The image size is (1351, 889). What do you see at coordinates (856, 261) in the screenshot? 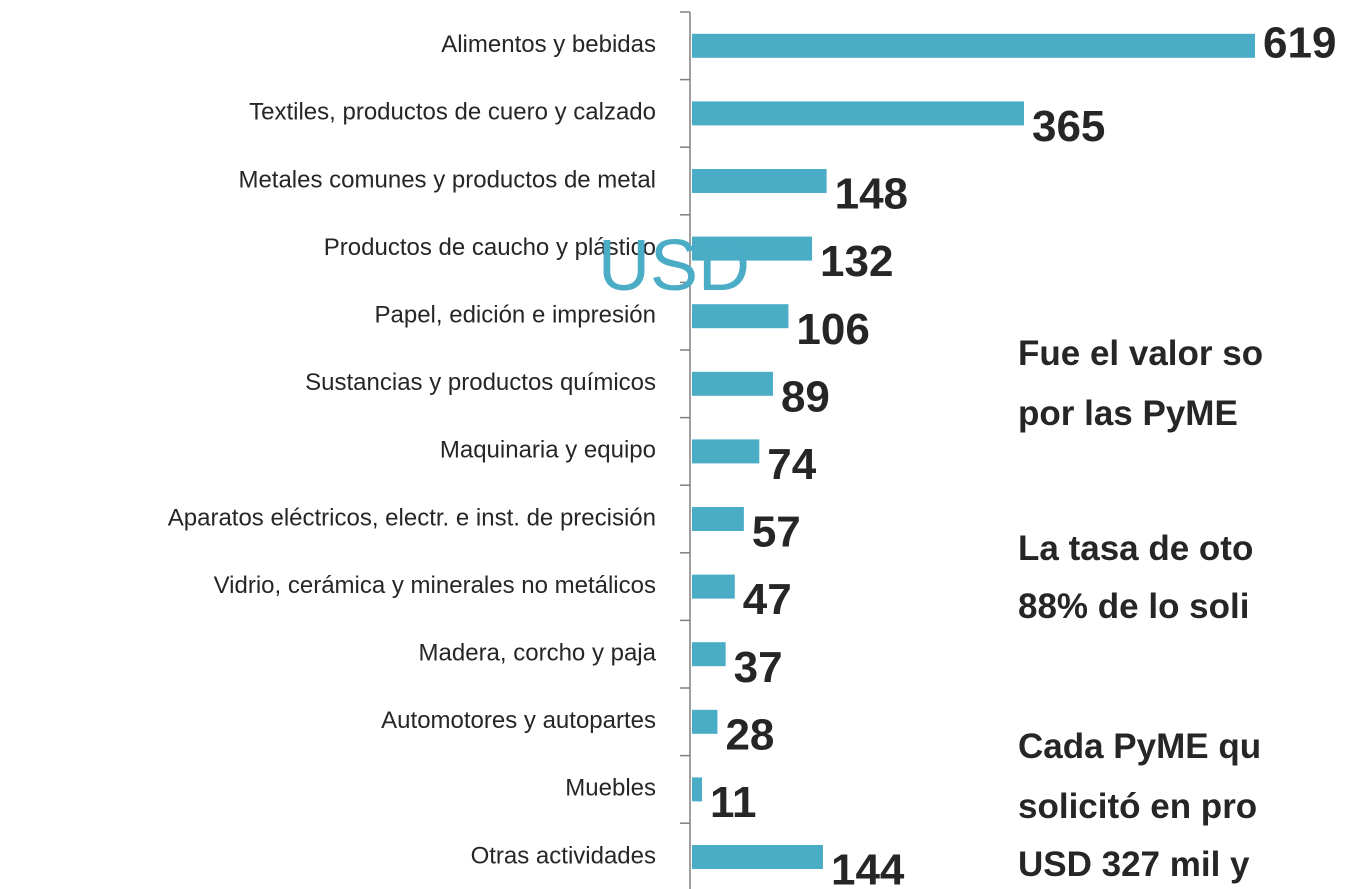
I see `value-label: 132` at bounding box center [856, 261].